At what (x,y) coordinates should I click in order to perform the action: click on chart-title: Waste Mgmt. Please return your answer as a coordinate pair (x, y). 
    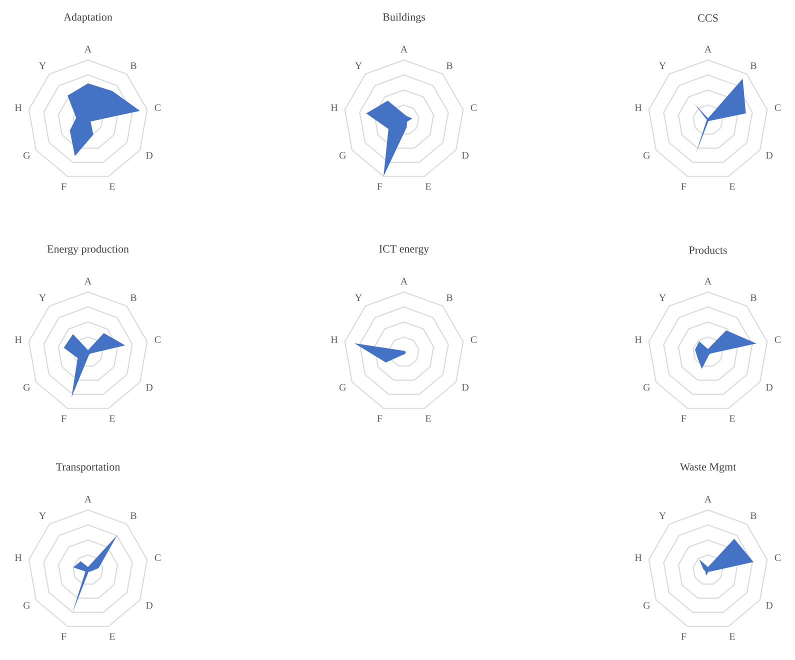
    Looking at the image, I should click on (708, 468).